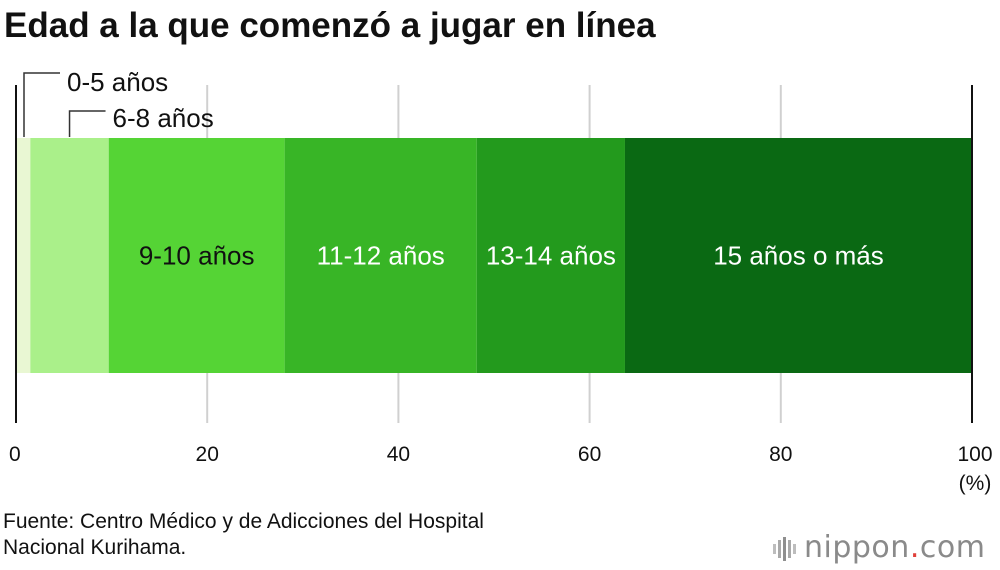 The image size is (1000, 570). Describe the element at coordinates (780, 454) in the screenshot. I see `tick-label-80: 80` at that location.